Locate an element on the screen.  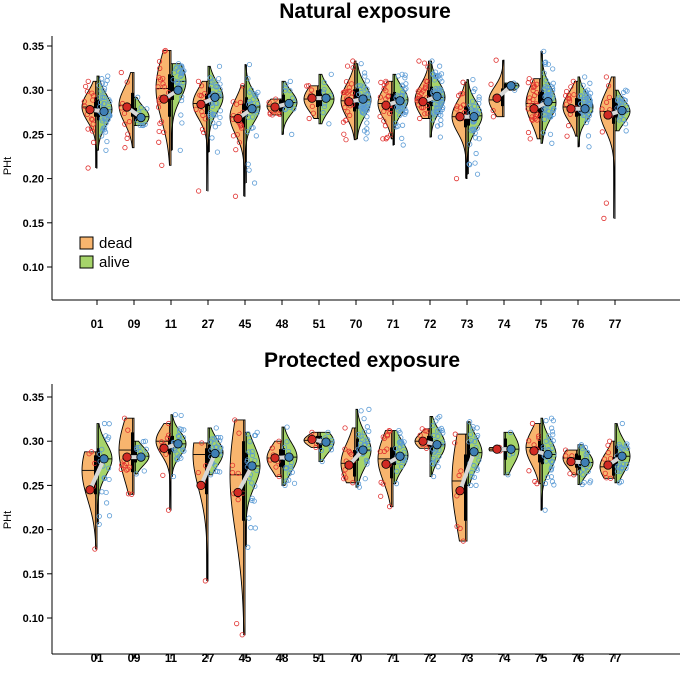
y-tick-label: 0.10 is located at coordinates (33, 619).